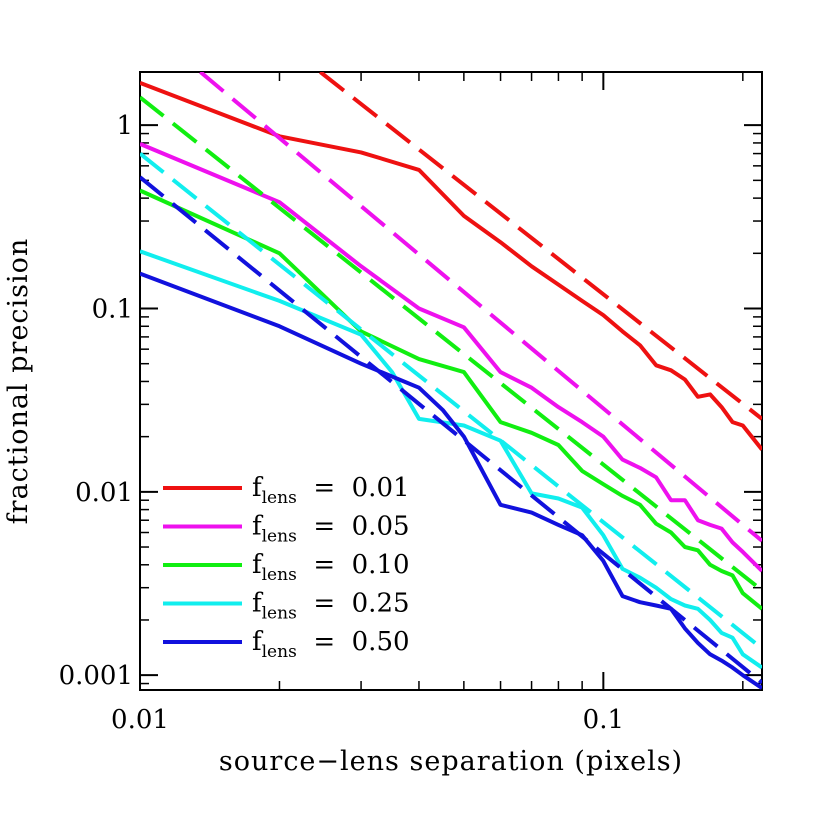 This screenshot has height=830, width=830. Describe the element at coordinates (331, 490) in the screenshot. I see `legend-label: flens = 0.01` at that location.